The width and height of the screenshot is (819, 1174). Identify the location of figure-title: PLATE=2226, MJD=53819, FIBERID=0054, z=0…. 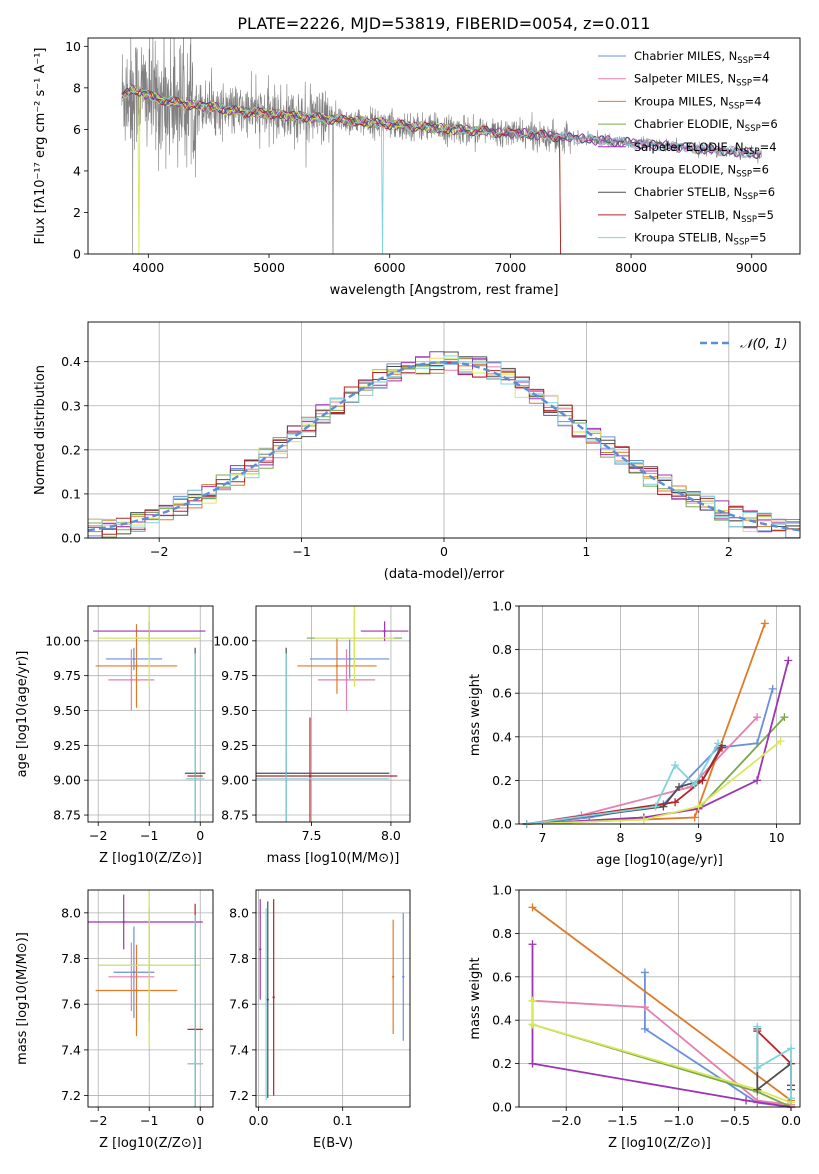
(443, 23).